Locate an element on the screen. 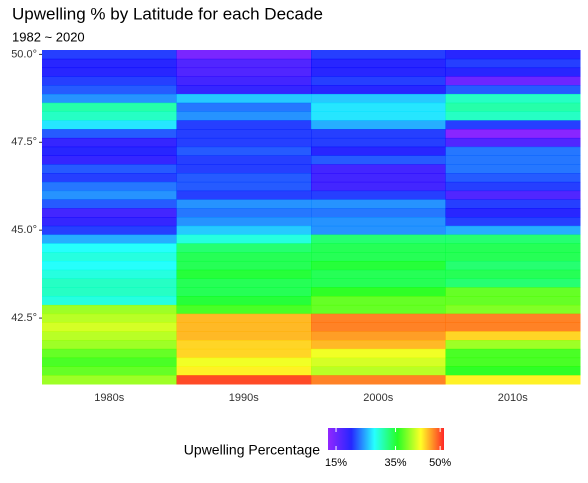 The width and height of the screenshot is (588, 483). colorbar-tick-label: 50% is located at coordinates (440, 463).